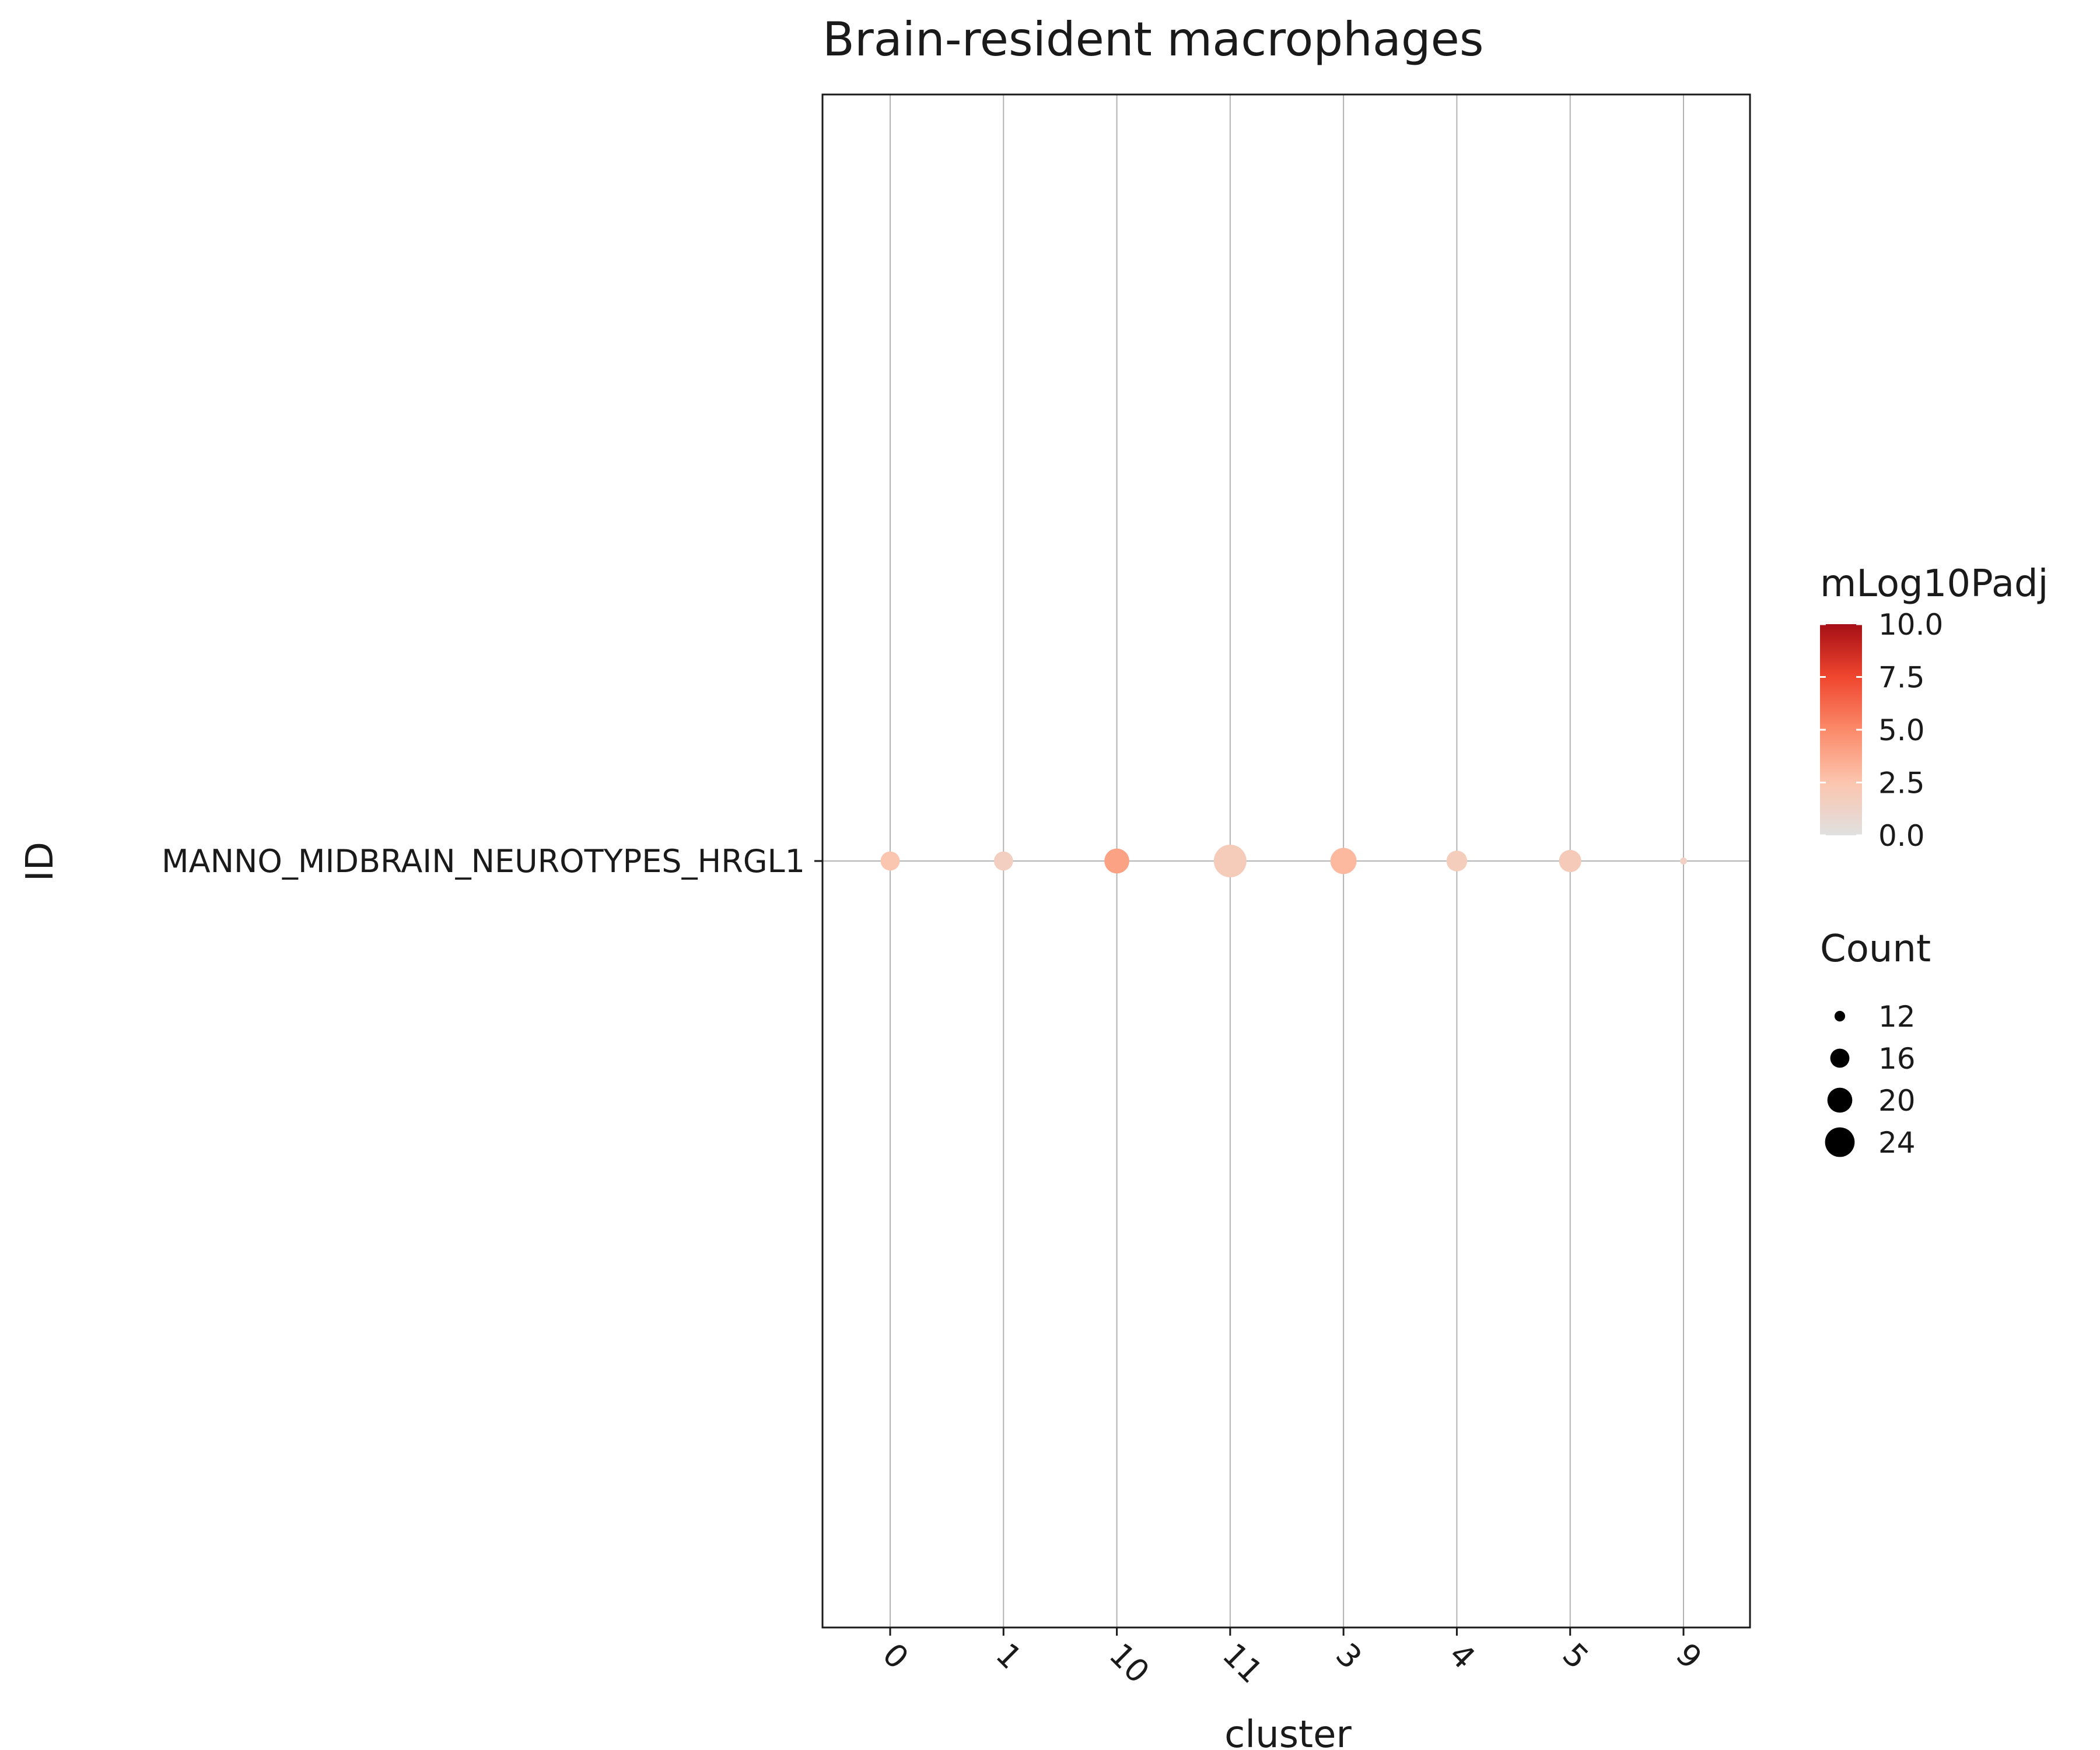 This screenshot has height=1750, width=2100. What do you see at coordinates (1934, 708) in the screenshot?
I see `color-legend: mLog10Padj 0.0 2.5 5.0 7.5 10.0` at bounding box center [1934, 708].